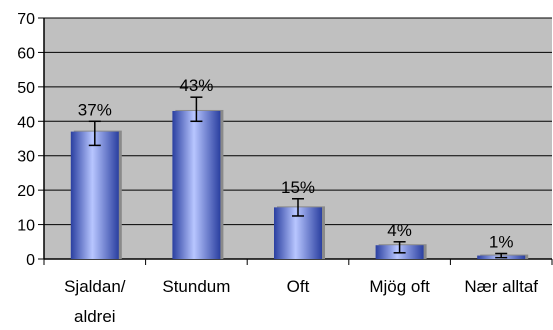  What do you see at coordinates (399, 230) in the screenshot?
I see `data-label: 4%` at bounding box center [399, 230].